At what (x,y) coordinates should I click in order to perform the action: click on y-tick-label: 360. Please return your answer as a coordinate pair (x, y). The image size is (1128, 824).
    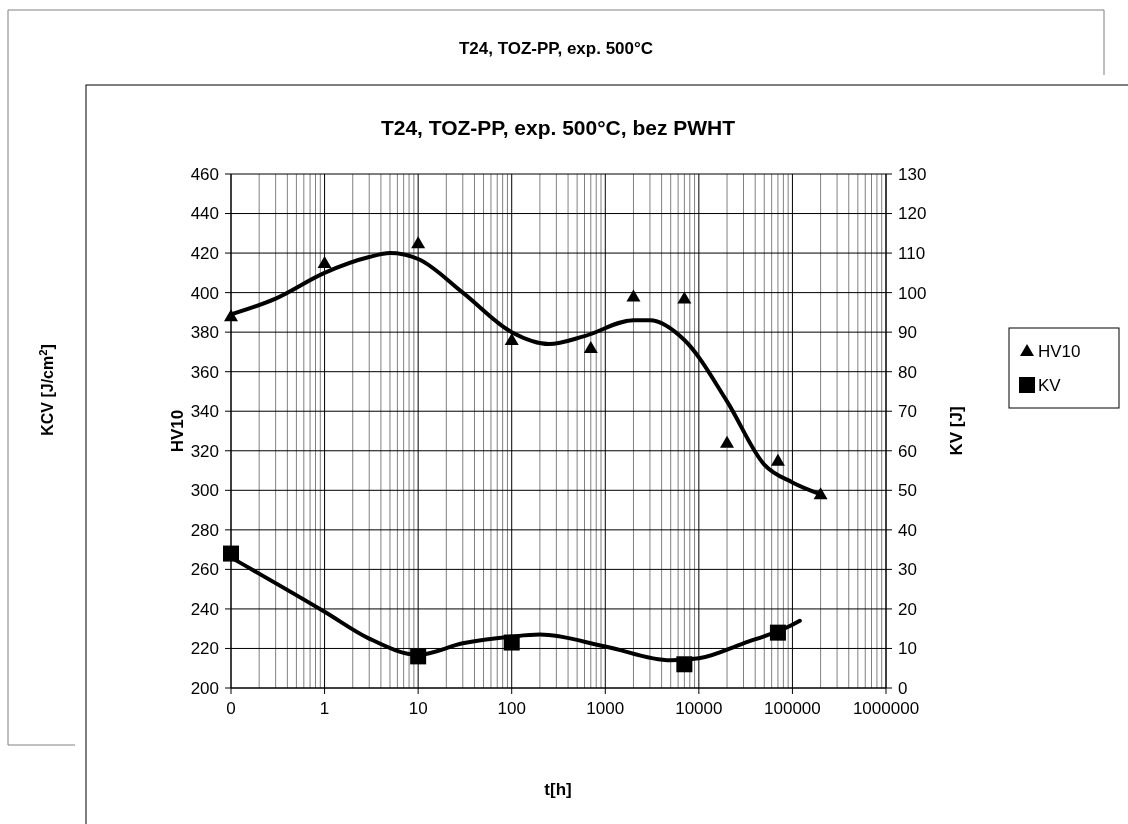
    Looking at the image, I should click on (204, 372).